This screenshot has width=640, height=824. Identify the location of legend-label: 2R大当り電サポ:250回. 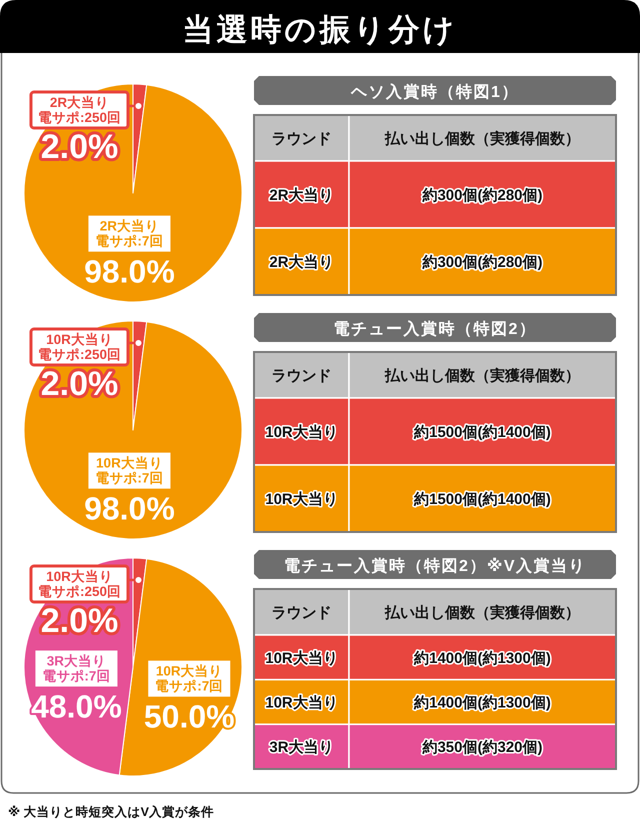
(79, 110).